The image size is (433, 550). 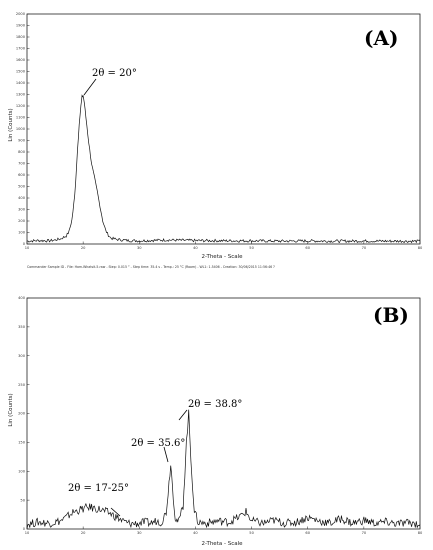 I want to click on y-tick-label: 600, so click(x=22, y=175).